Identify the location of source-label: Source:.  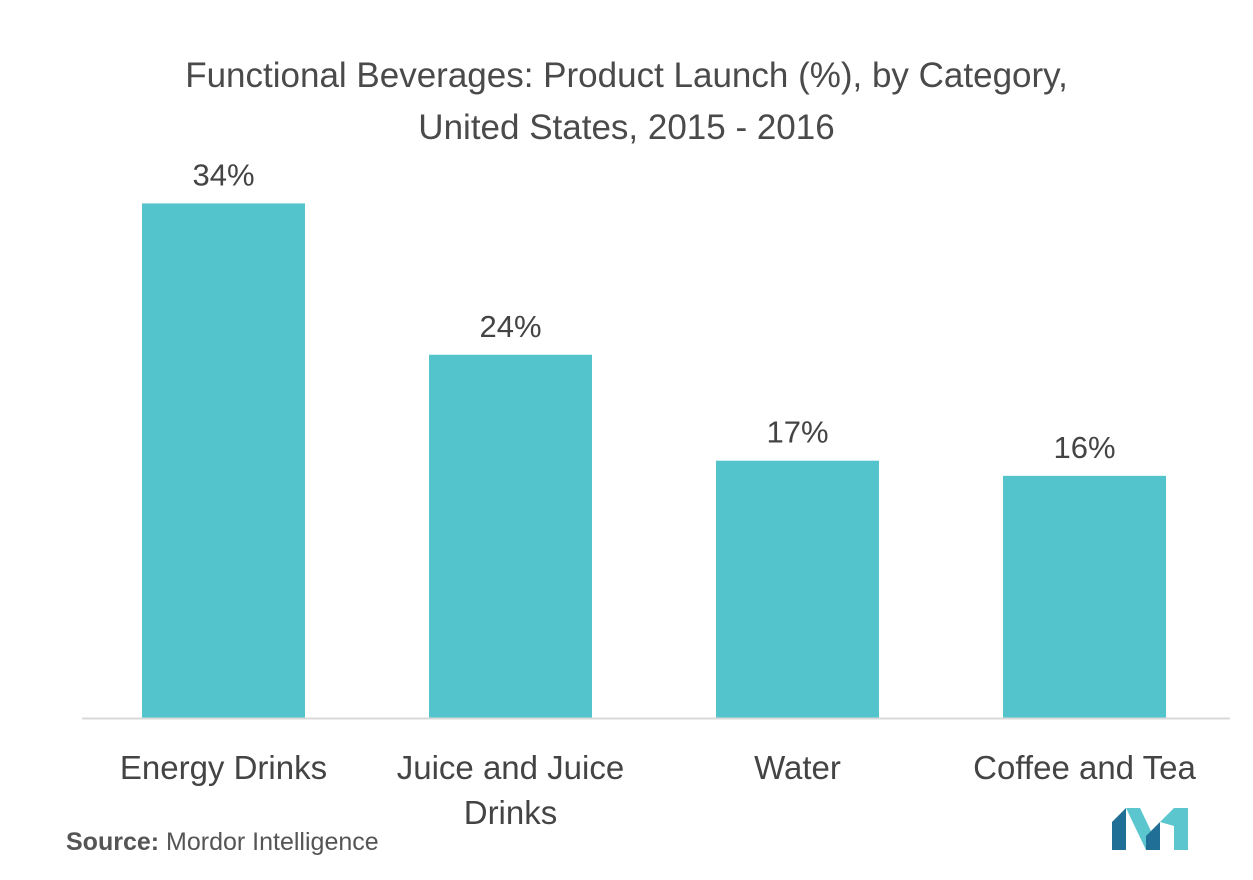
(113, 842).